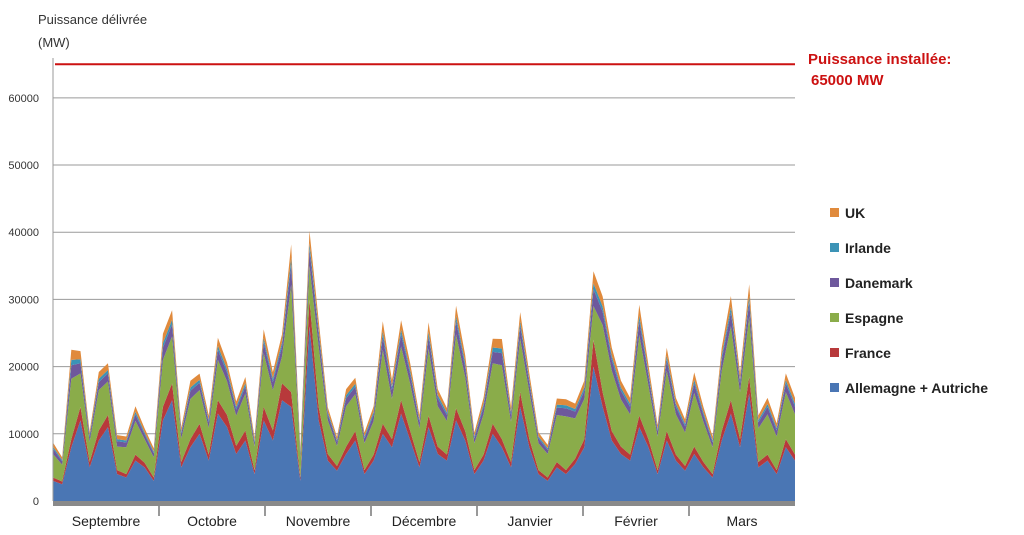  Describe the element at coordinates (23, 99) in the screenshot. I see `y-tick-label: 60000` at that location.